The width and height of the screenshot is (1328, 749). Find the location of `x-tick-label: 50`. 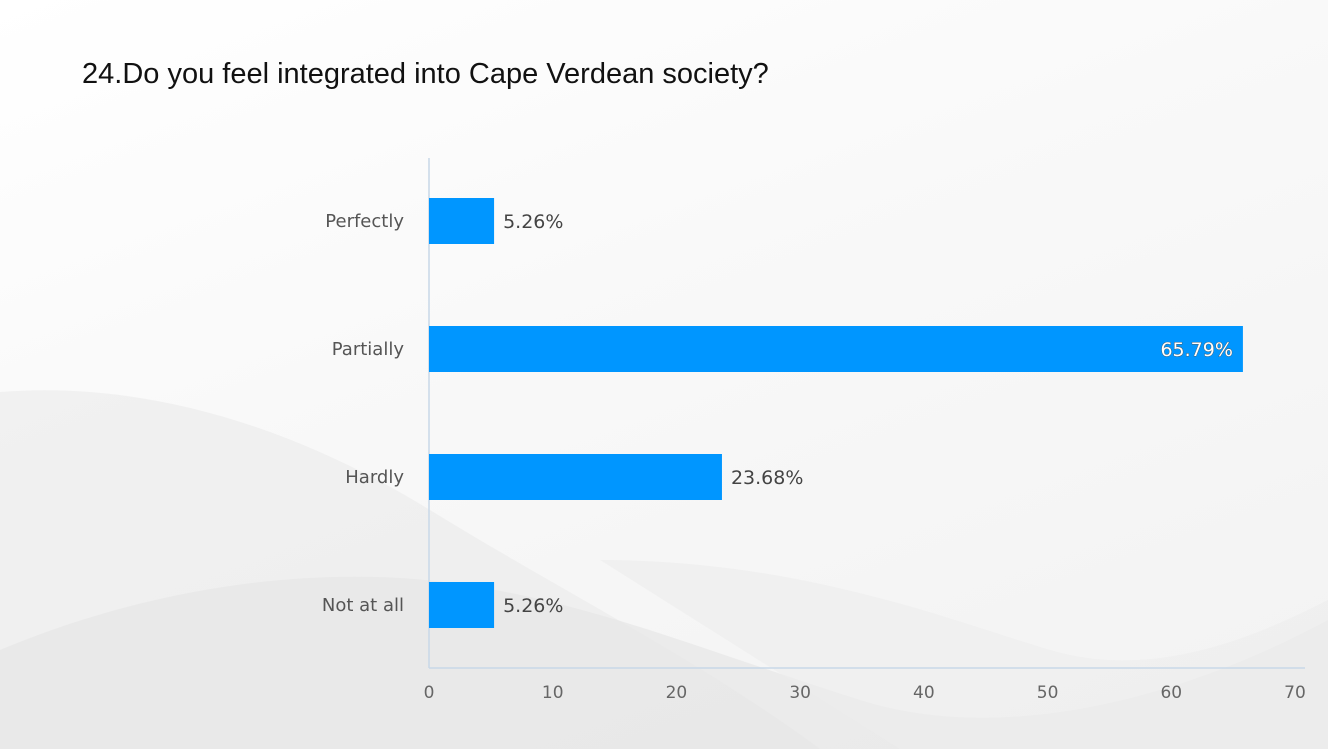

x-tick-label: 50 is located at coordinates (1048, 693).